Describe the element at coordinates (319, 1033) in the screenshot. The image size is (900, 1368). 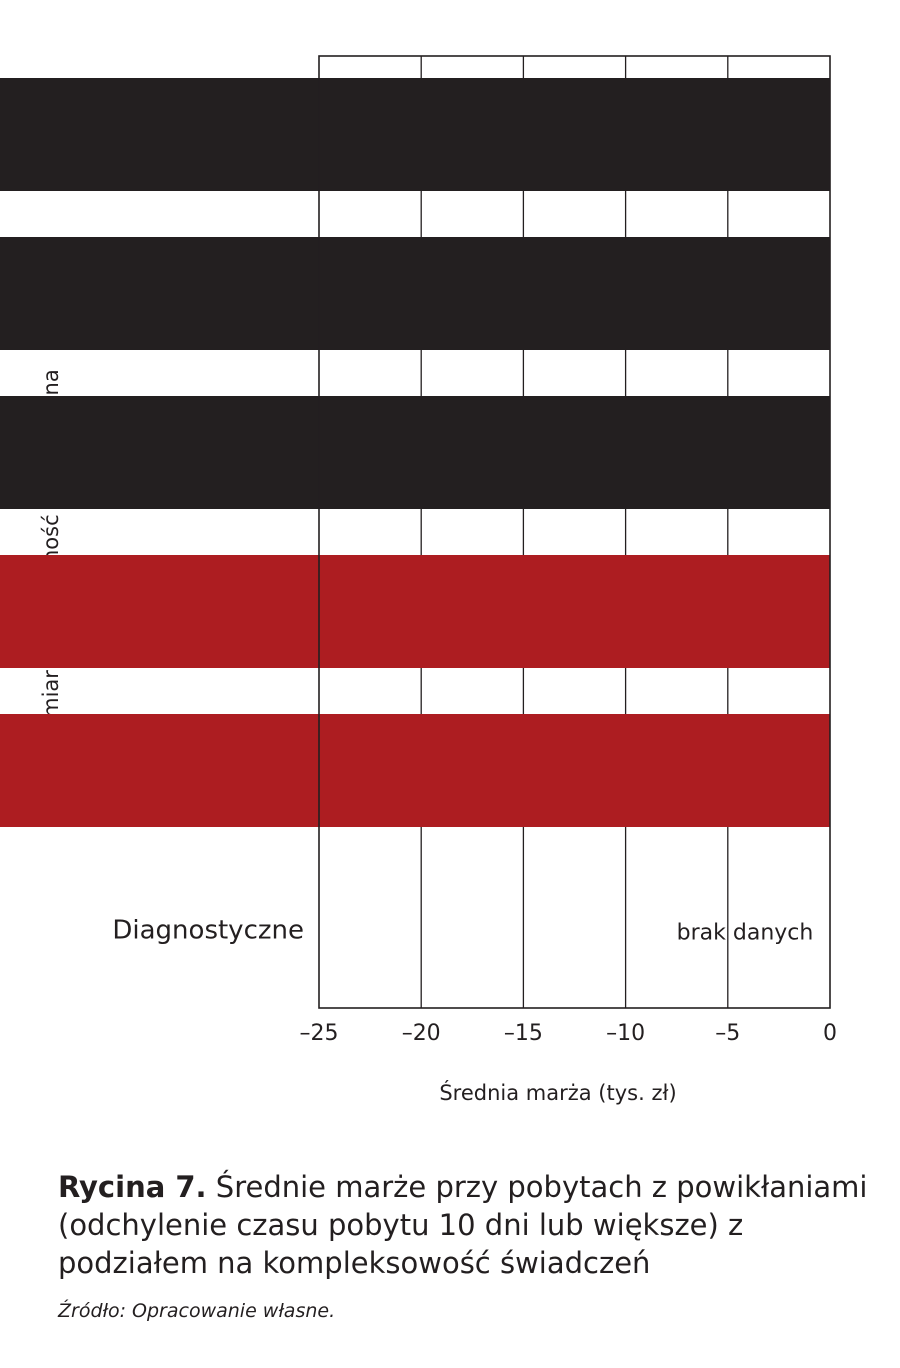
I see `x-tick-label: –25` at that location.